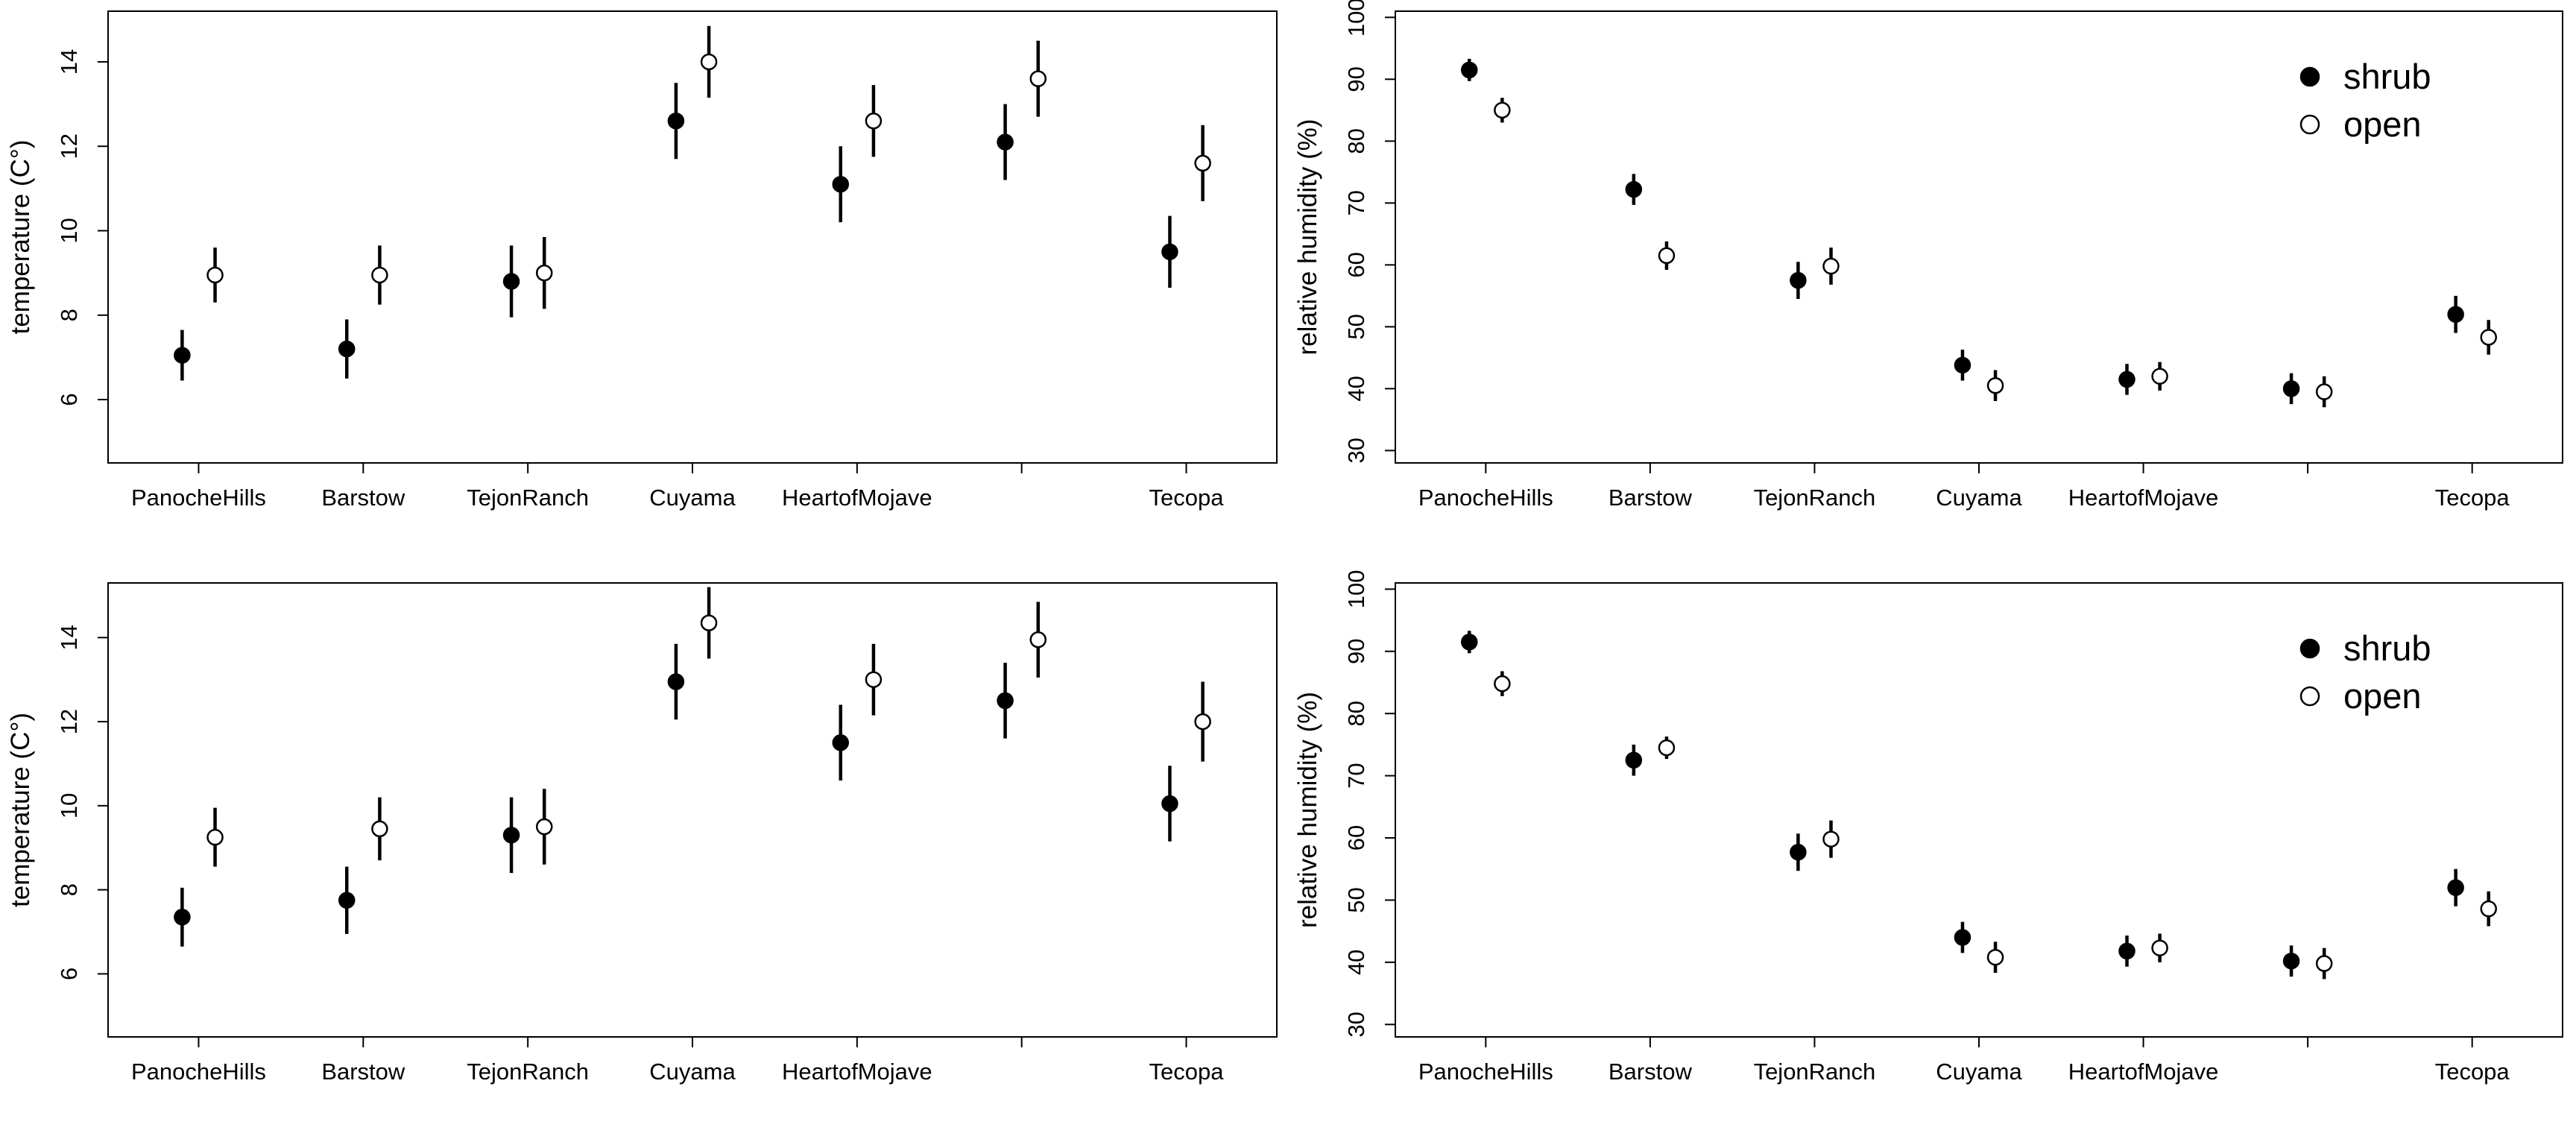 This screenshot has height=1145, width=2576. I want to click on y-tick-label: 100, so click(1356, 589).